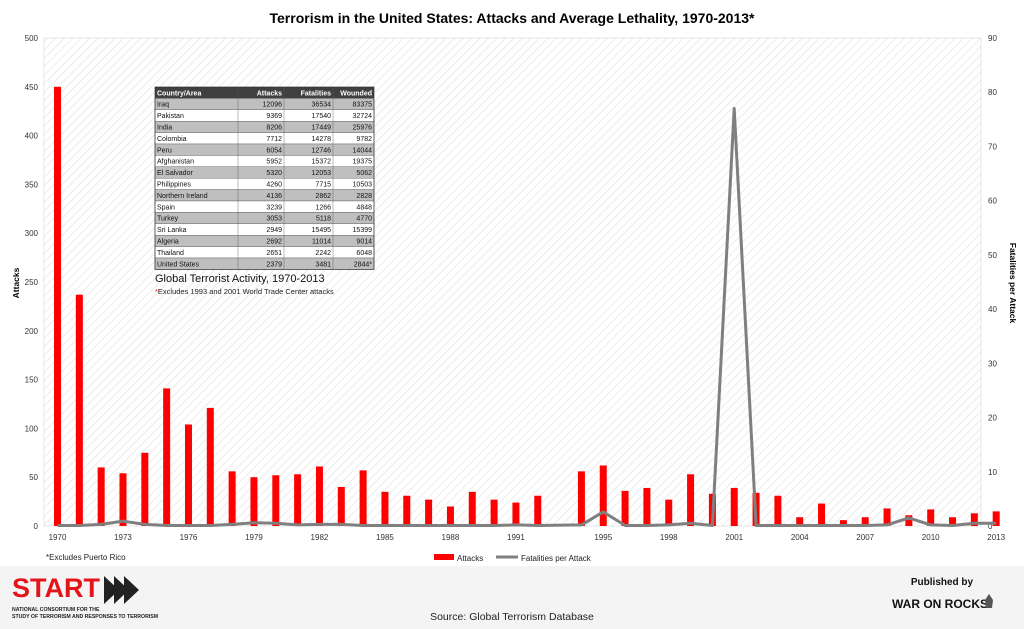 This screenshot has width=1024, height=629. What do you see at coordinates (470, 558) in the screenshot?
I see `legend-attacks-label: Attacks` at bounding box center [470, 558].